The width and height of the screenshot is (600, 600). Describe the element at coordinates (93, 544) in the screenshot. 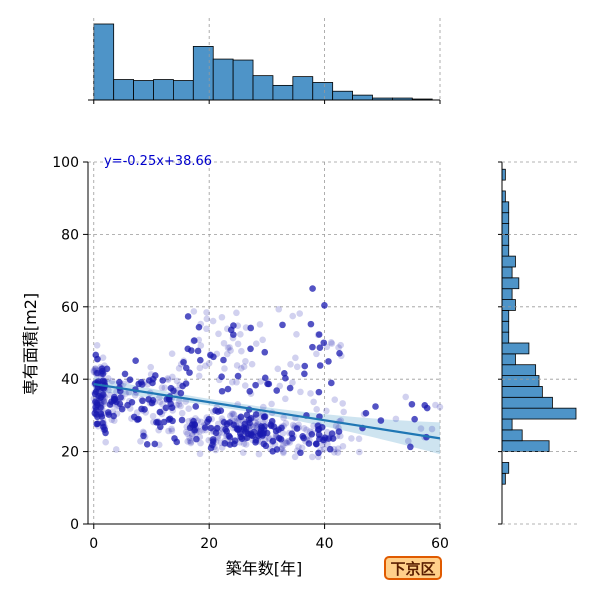

I see `x-tick-label: 0` at that location.